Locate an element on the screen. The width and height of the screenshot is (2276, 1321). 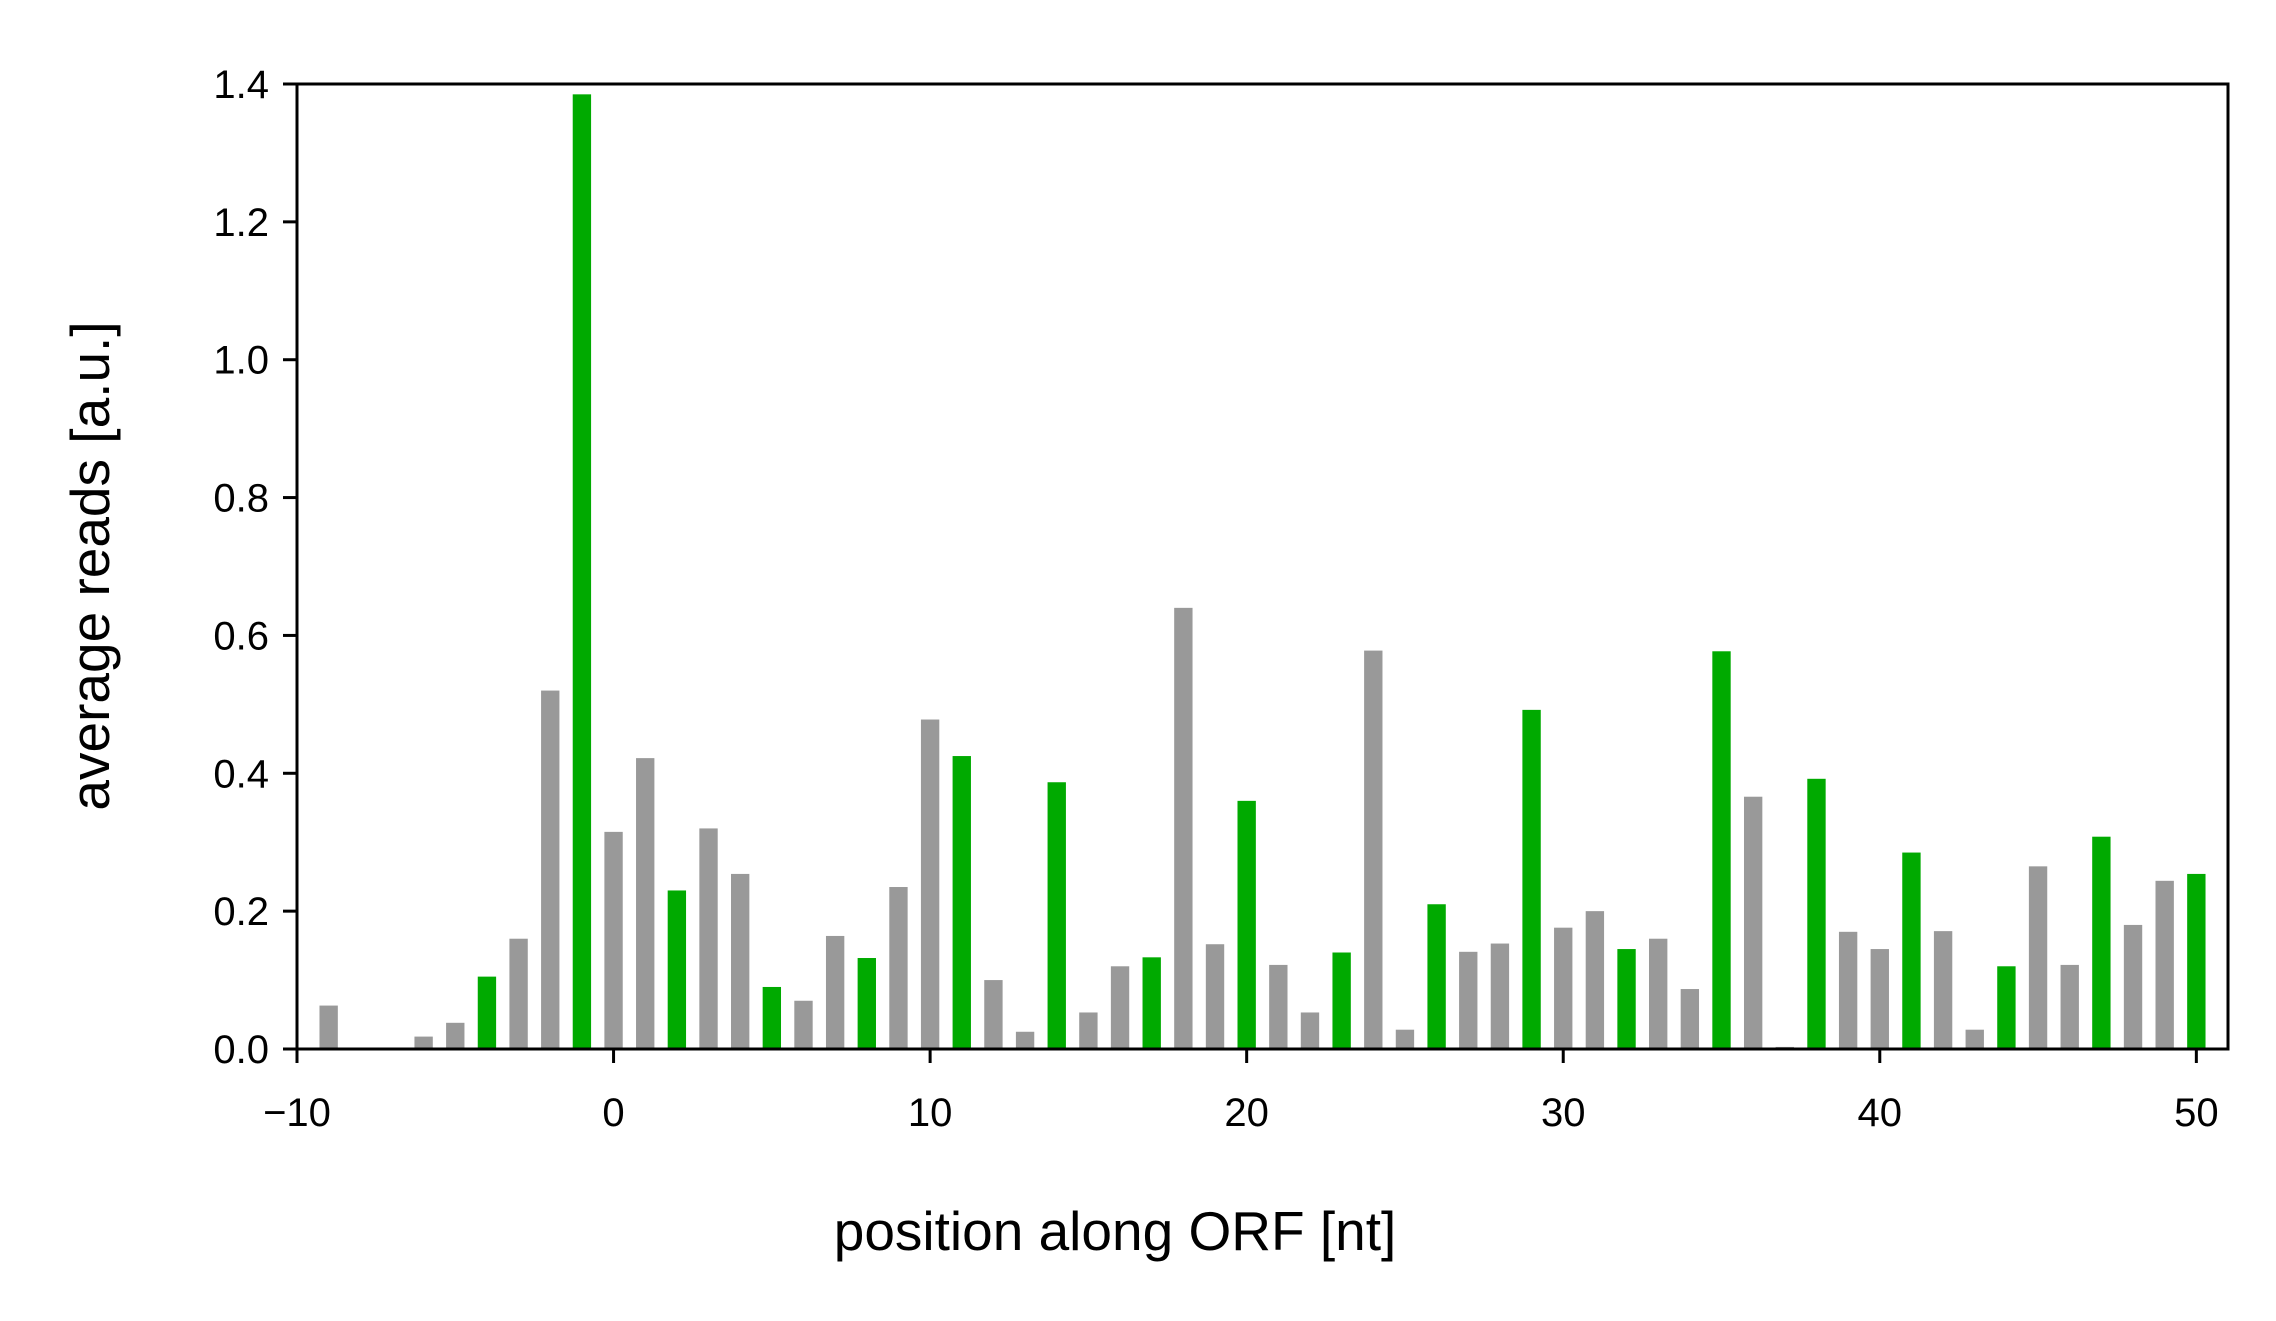
y-tick-label: 0.0 is located at coordinates (241, 1050).